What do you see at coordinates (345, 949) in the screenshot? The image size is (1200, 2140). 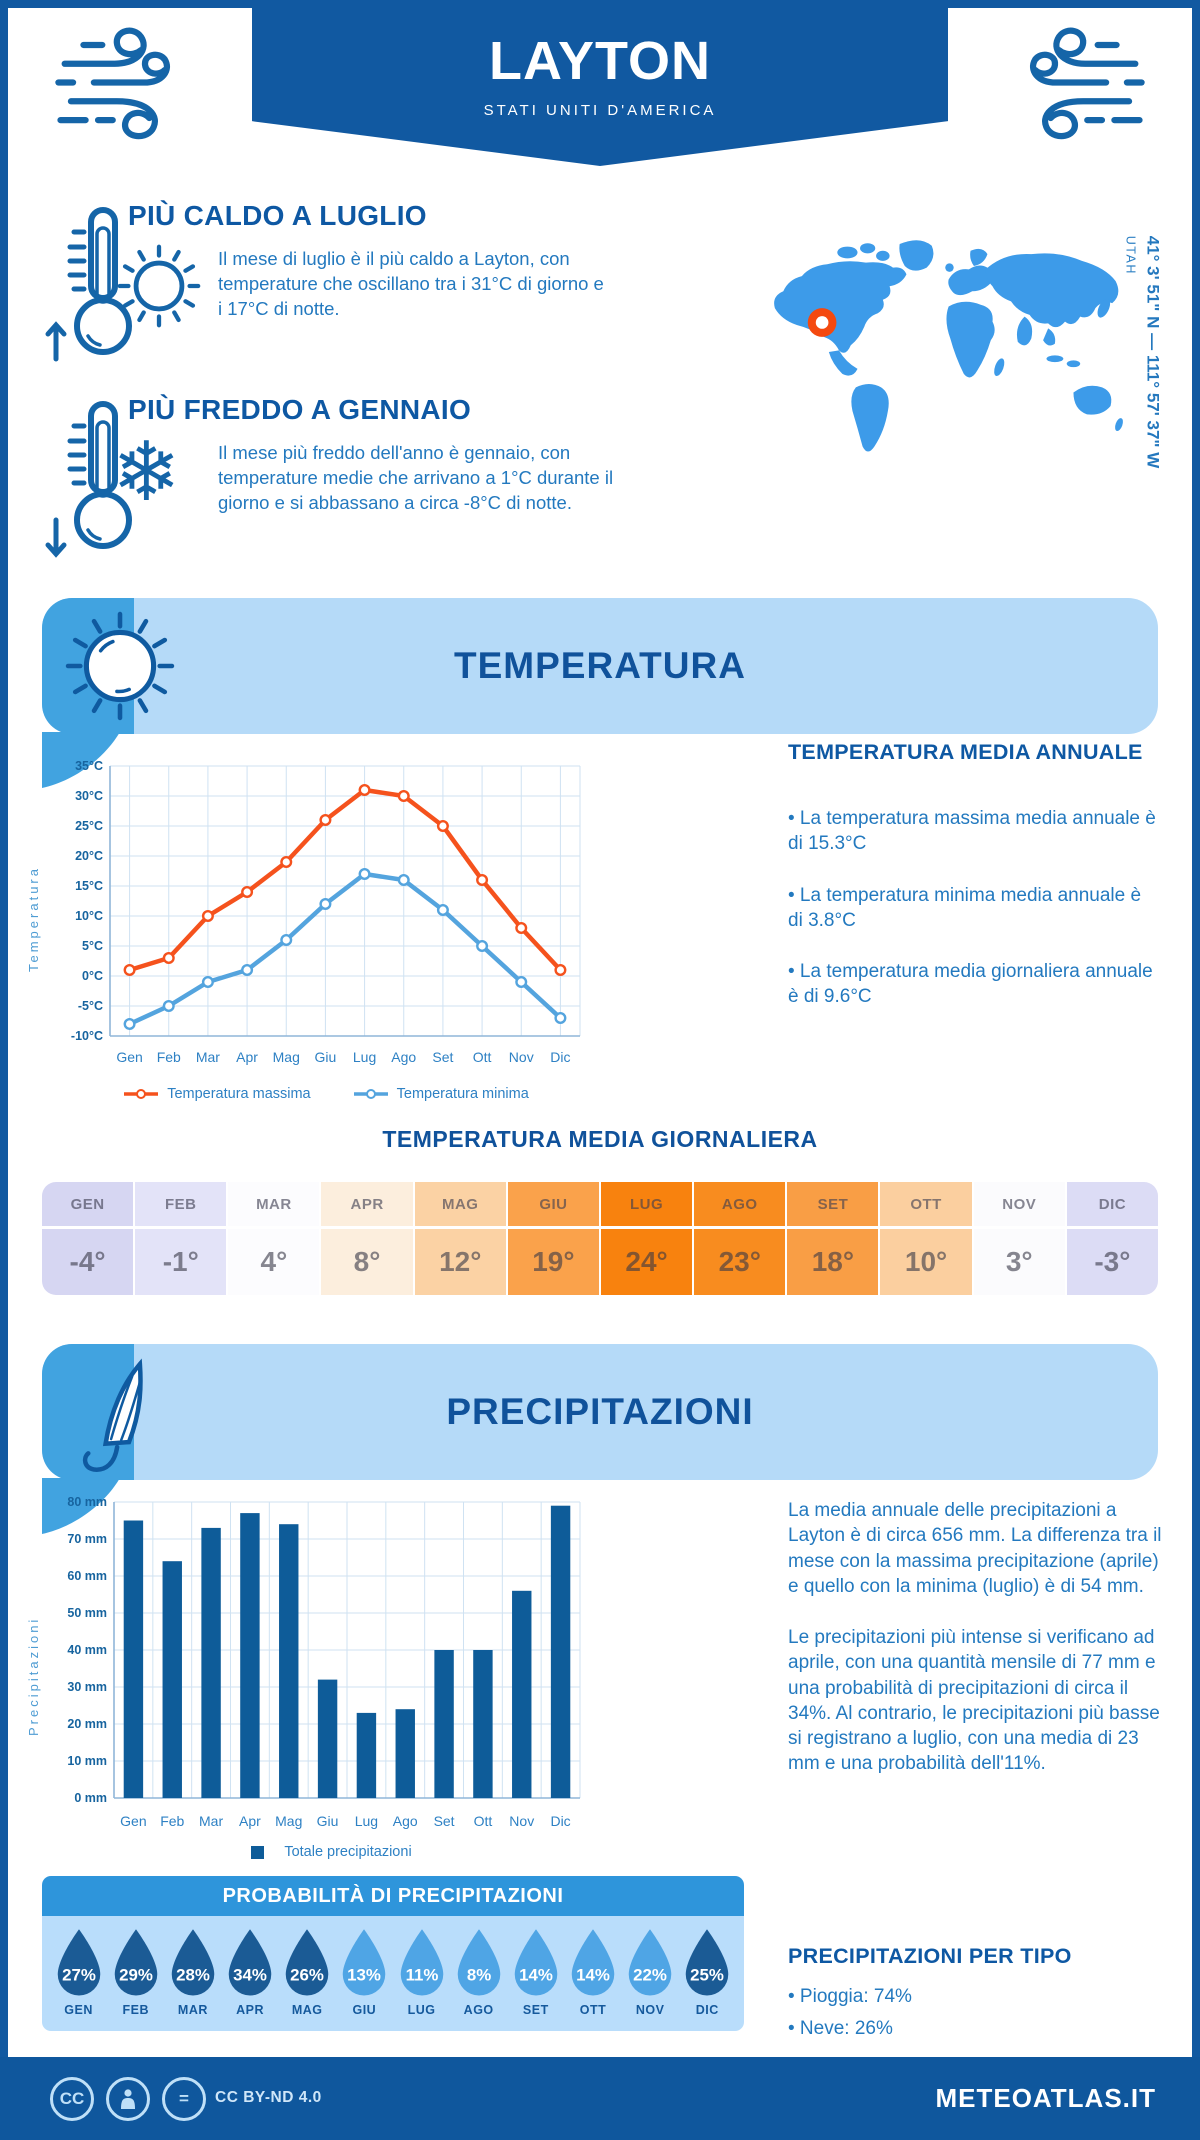 I see `line-Temperatura minima` at bounding box center [345, 949].